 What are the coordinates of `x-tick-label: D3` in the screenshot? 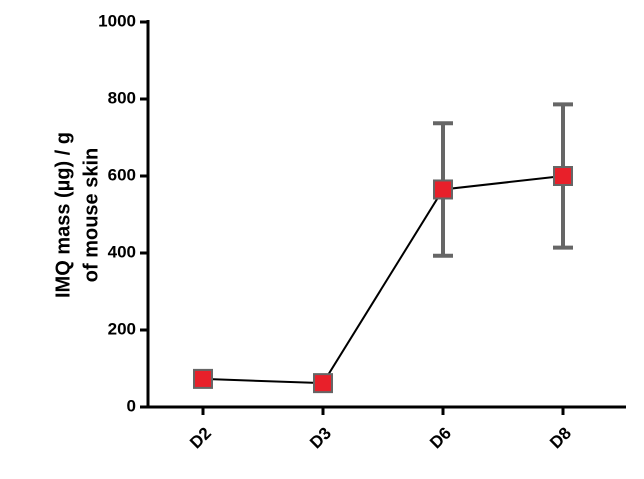 It's located at (320, 438).